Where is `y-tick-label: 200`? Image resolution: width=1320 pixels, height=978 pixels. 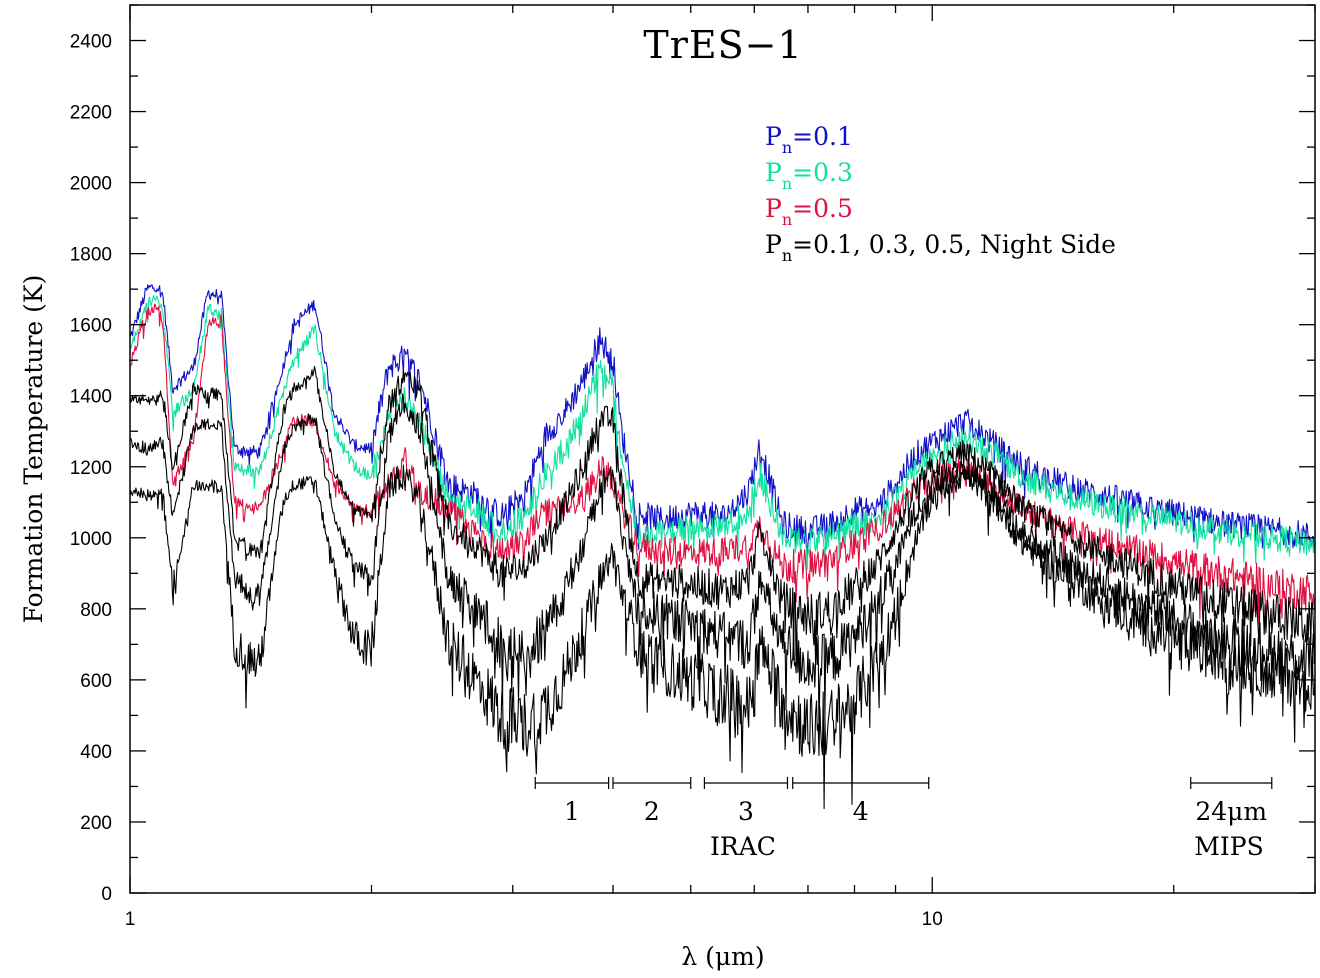
y-tick-label: 200 is located at coordinates (96, 823).